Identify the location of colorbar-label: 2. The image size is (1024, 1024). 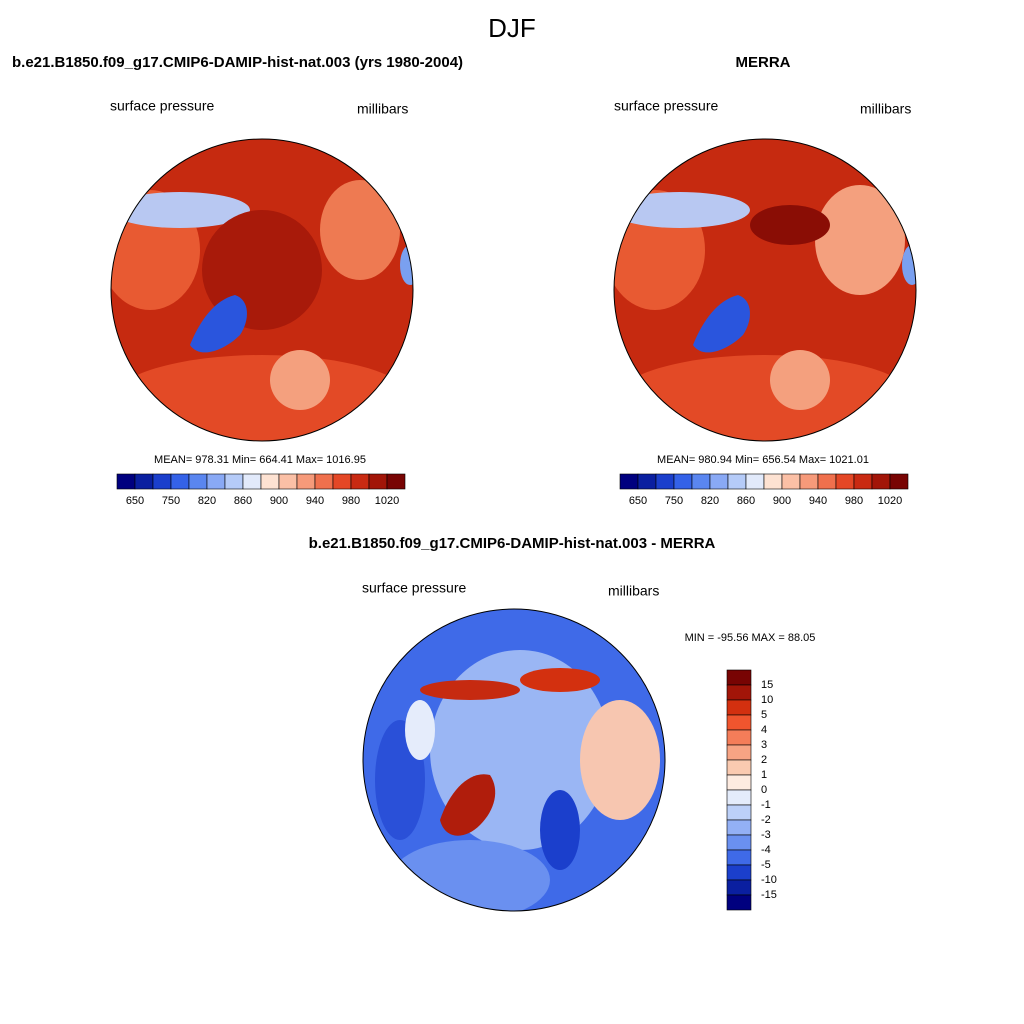
(764, 760).